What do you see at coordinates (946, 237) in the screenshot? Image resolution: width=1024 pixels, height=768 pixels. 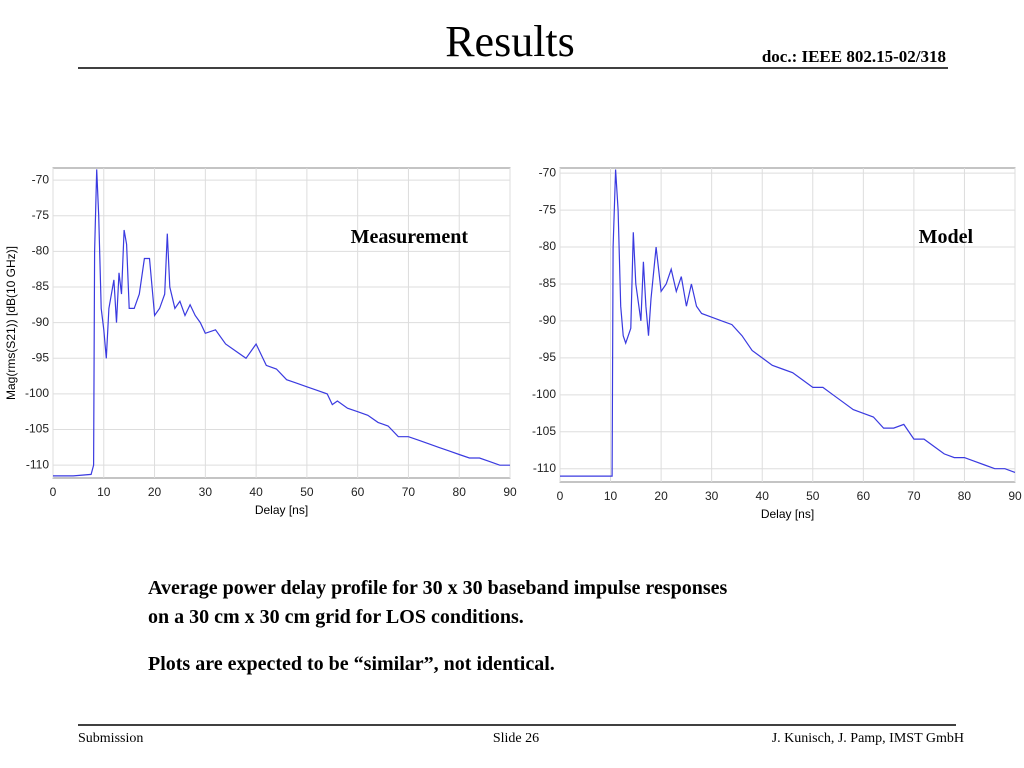 I see `annotation: Model` at bounding box center [946, 237].